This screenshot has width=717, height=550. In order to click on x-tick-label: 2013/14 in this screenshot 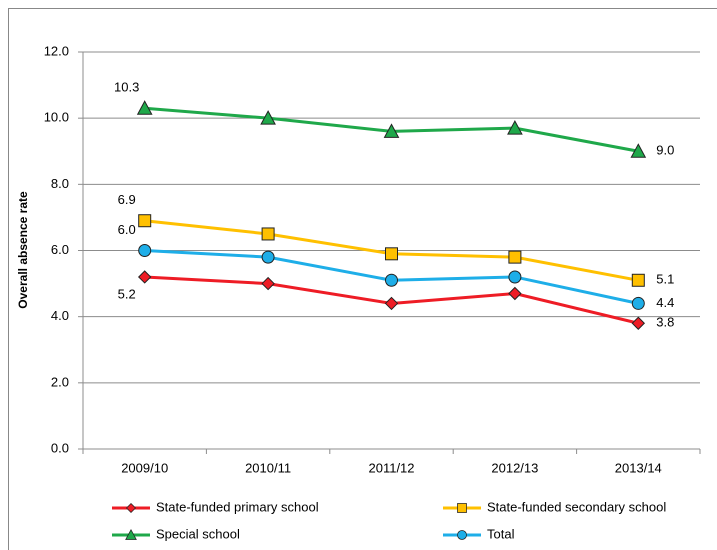, I will do `click(638, 467)`.